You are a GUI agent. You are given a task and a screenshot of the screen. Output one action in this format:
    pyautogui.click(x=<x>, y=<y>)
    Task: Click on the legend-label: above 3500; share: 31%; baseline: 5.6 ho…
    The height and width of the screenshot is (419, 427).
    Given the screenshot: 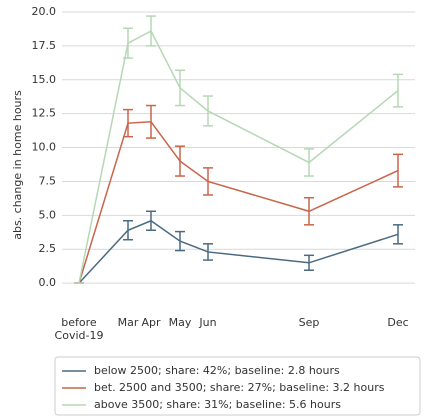 What is the action you would take?
    pyautogui.click(x=217, y=404)
    